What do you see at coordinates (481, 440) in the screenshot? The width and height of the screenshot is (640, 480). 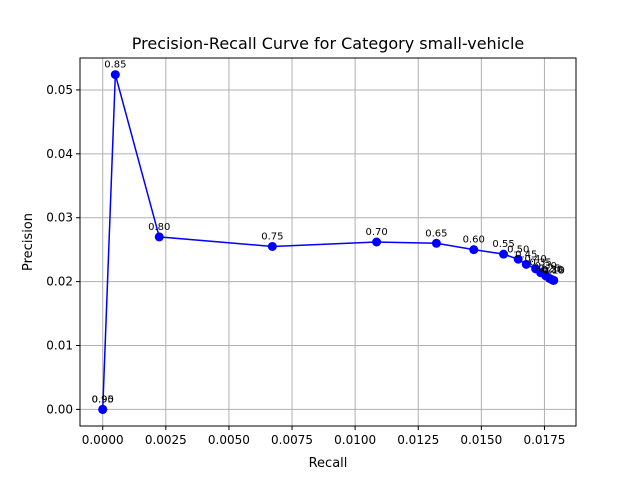 I see `x-tick-label: 0.0150` at bounding box center [481, 440].